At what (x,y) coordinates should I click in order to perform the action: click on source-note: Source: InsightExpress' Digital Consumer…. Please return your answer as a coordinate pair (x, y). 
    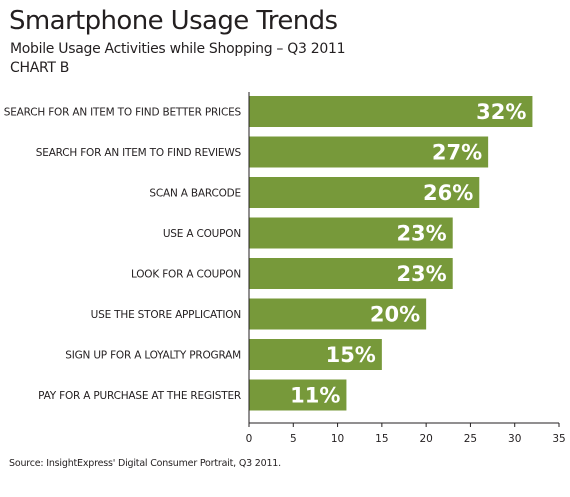
    Looking at the image, I should click on (145, 463).